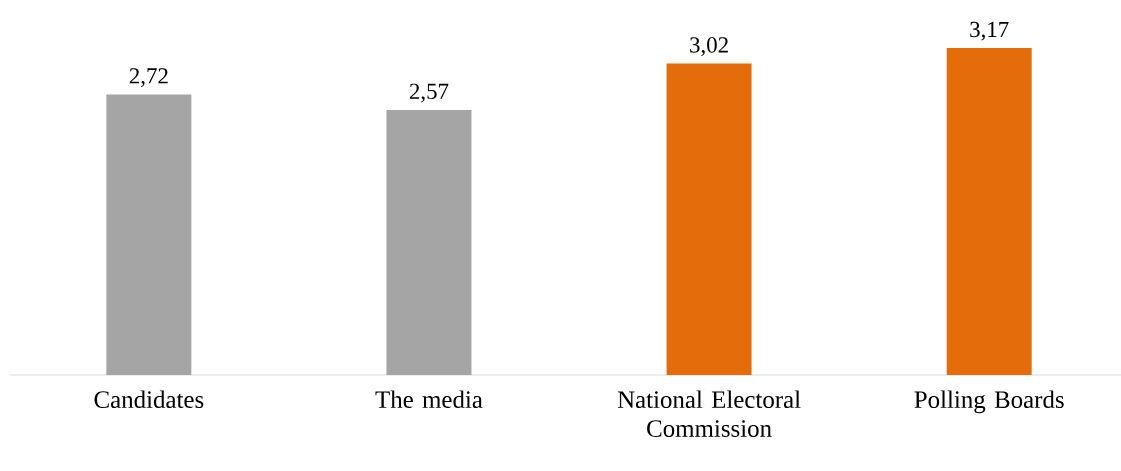 This screenshot has height=471, width=1121. I want to click on x-tick-label: Polling Boards, so click(989, 402).